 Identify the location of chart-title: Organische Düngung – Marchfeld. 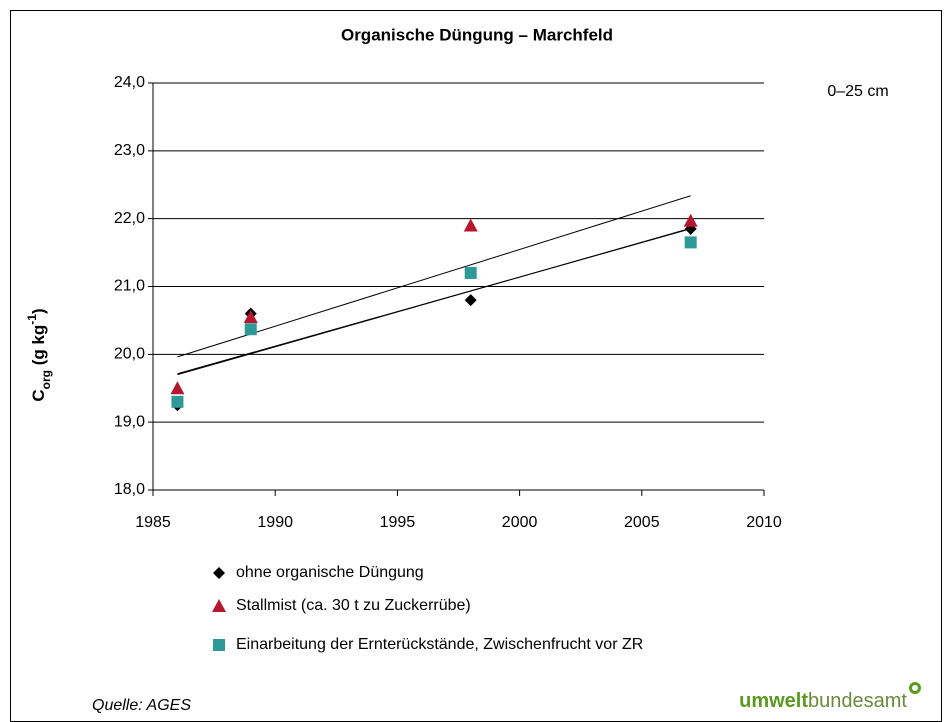
(477, 34).